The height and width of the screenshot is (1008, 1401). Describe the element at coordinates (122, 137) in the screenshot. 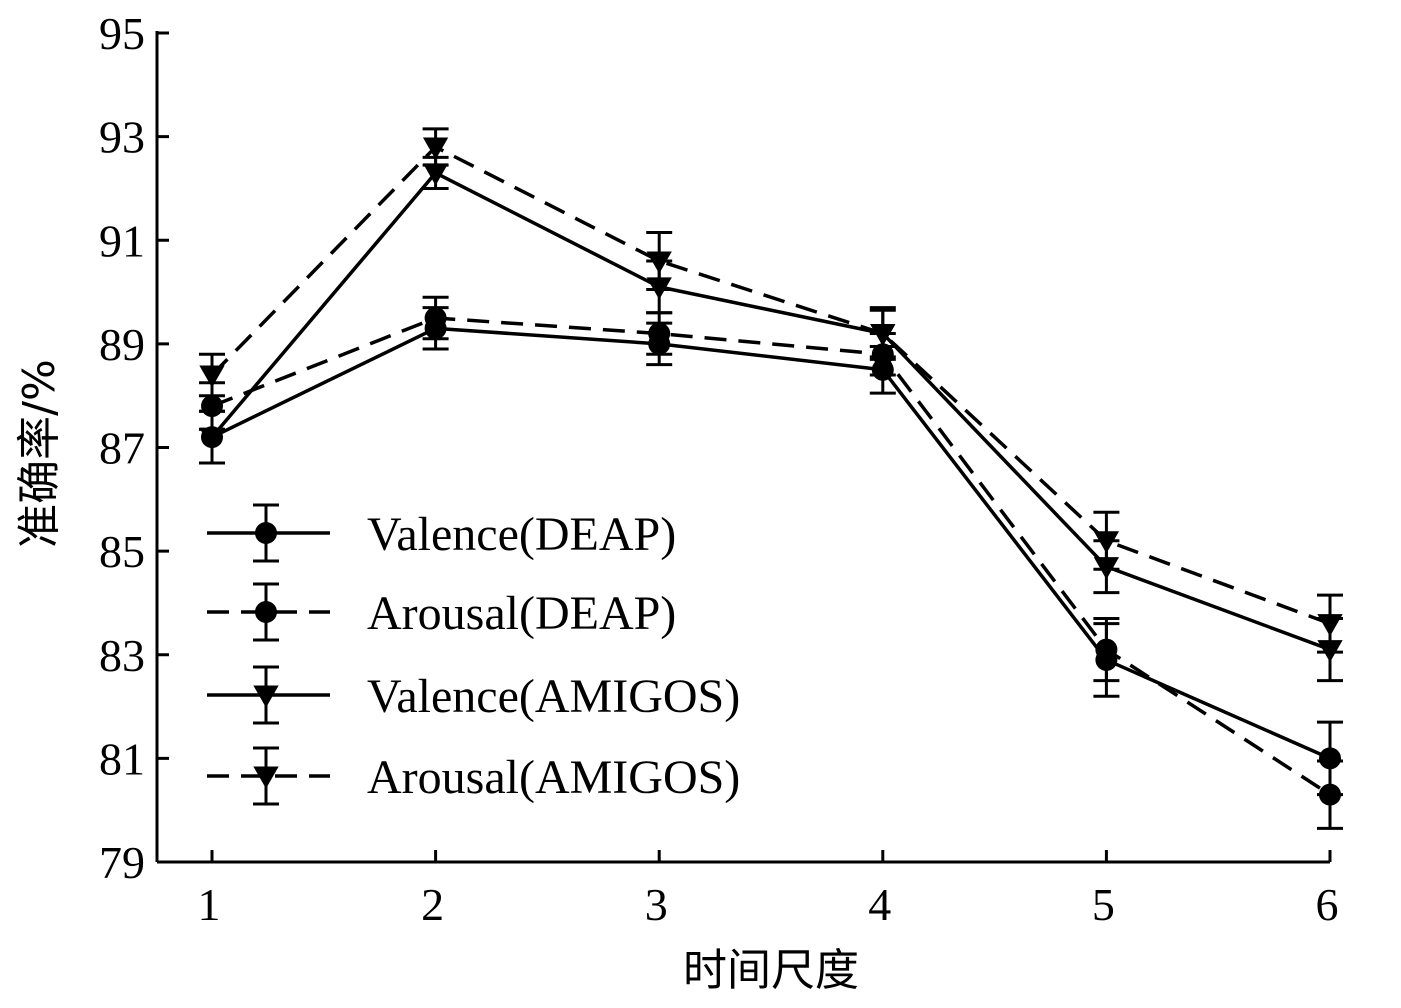

I see `y-tick-label: 93` at that location.